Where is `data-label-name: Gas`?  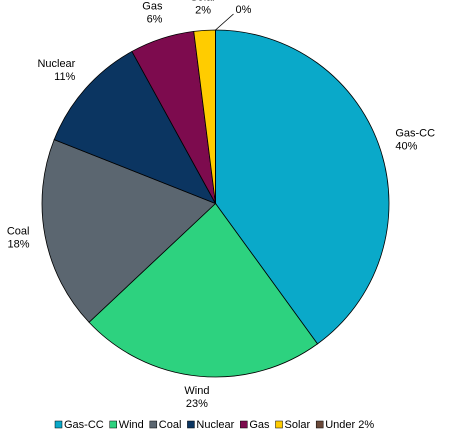
data-label-name: Gas is located at coordinates (152, 7).